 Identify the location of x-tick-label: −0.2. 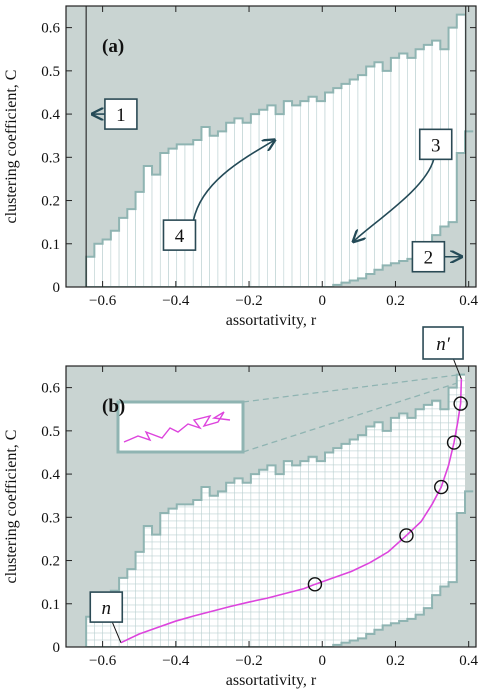
(248, 301).